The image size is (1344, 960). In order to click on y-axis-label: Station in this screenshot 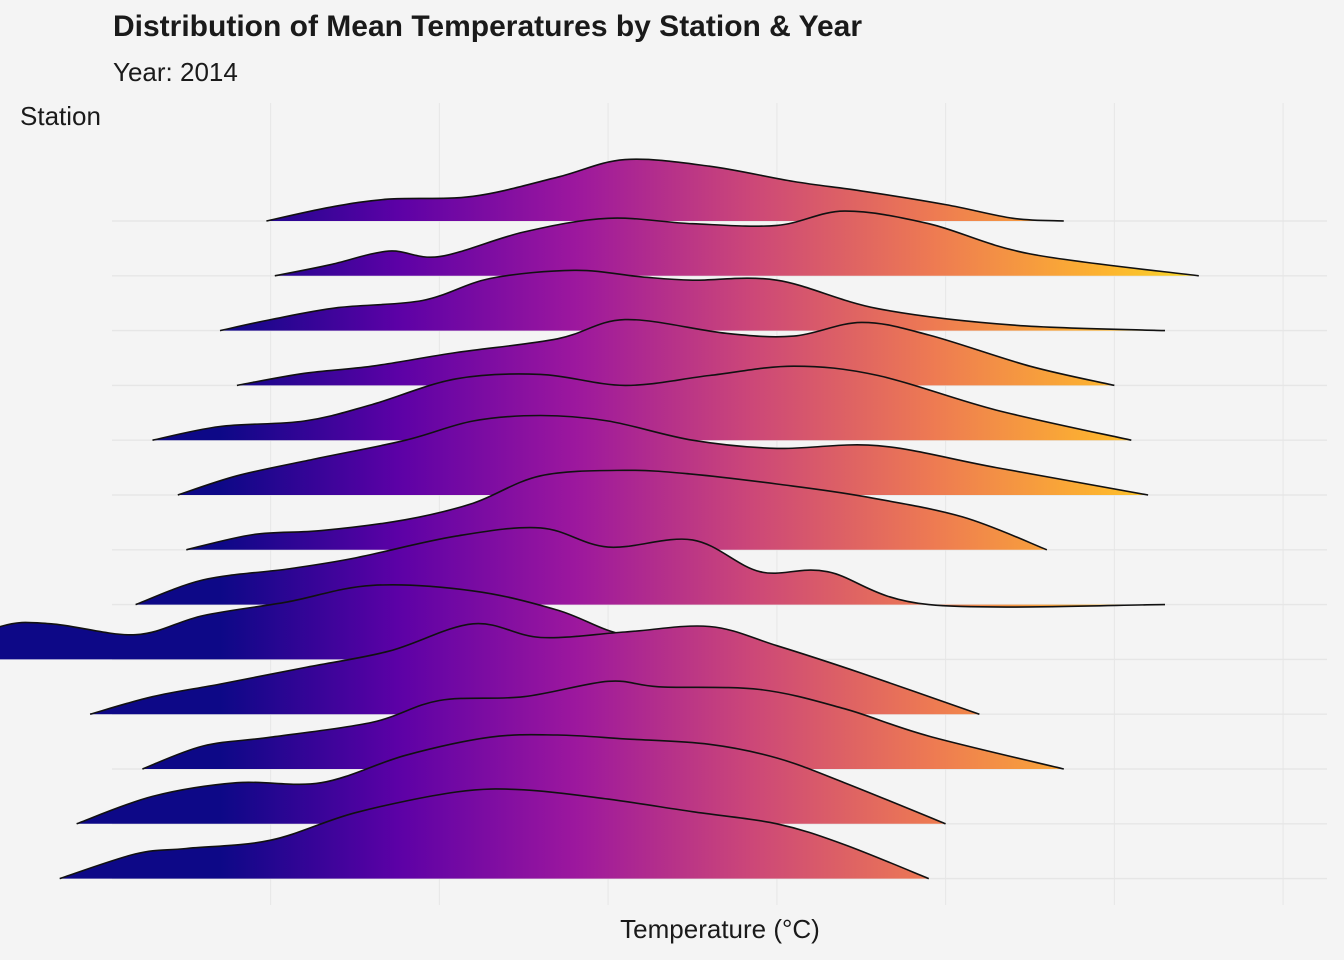, I will do `click(60, 116)`.